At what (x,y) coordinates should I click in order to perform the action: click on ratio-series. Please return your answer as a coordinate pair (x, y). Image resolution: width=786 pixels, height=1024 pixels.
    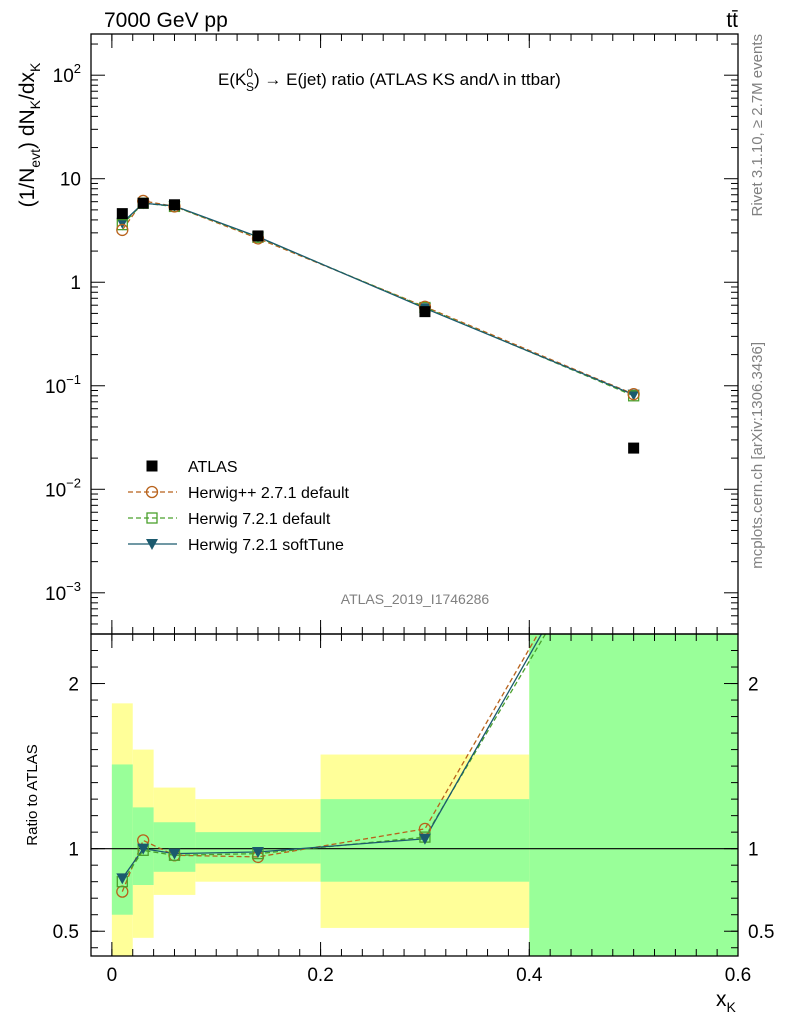
    Looking at the image, I should click on (331, 766).